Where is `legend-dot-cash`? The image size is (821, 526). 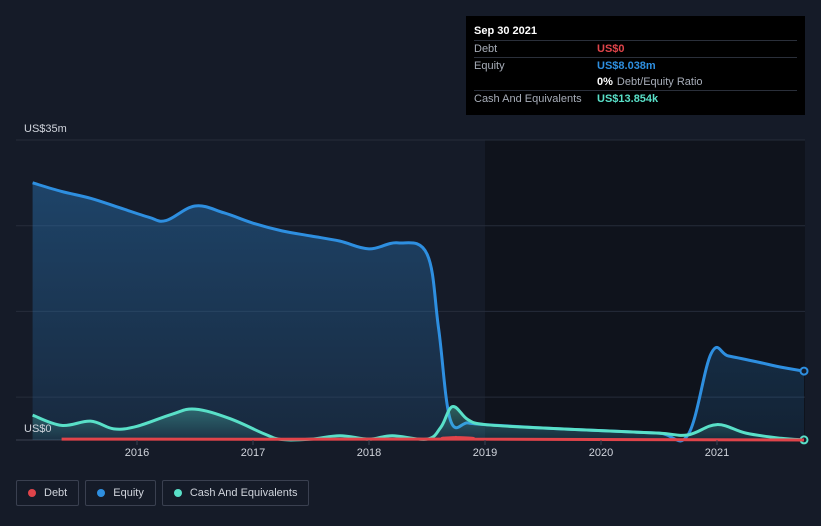
legend-dot-cash is located at coordinates (177, 493).